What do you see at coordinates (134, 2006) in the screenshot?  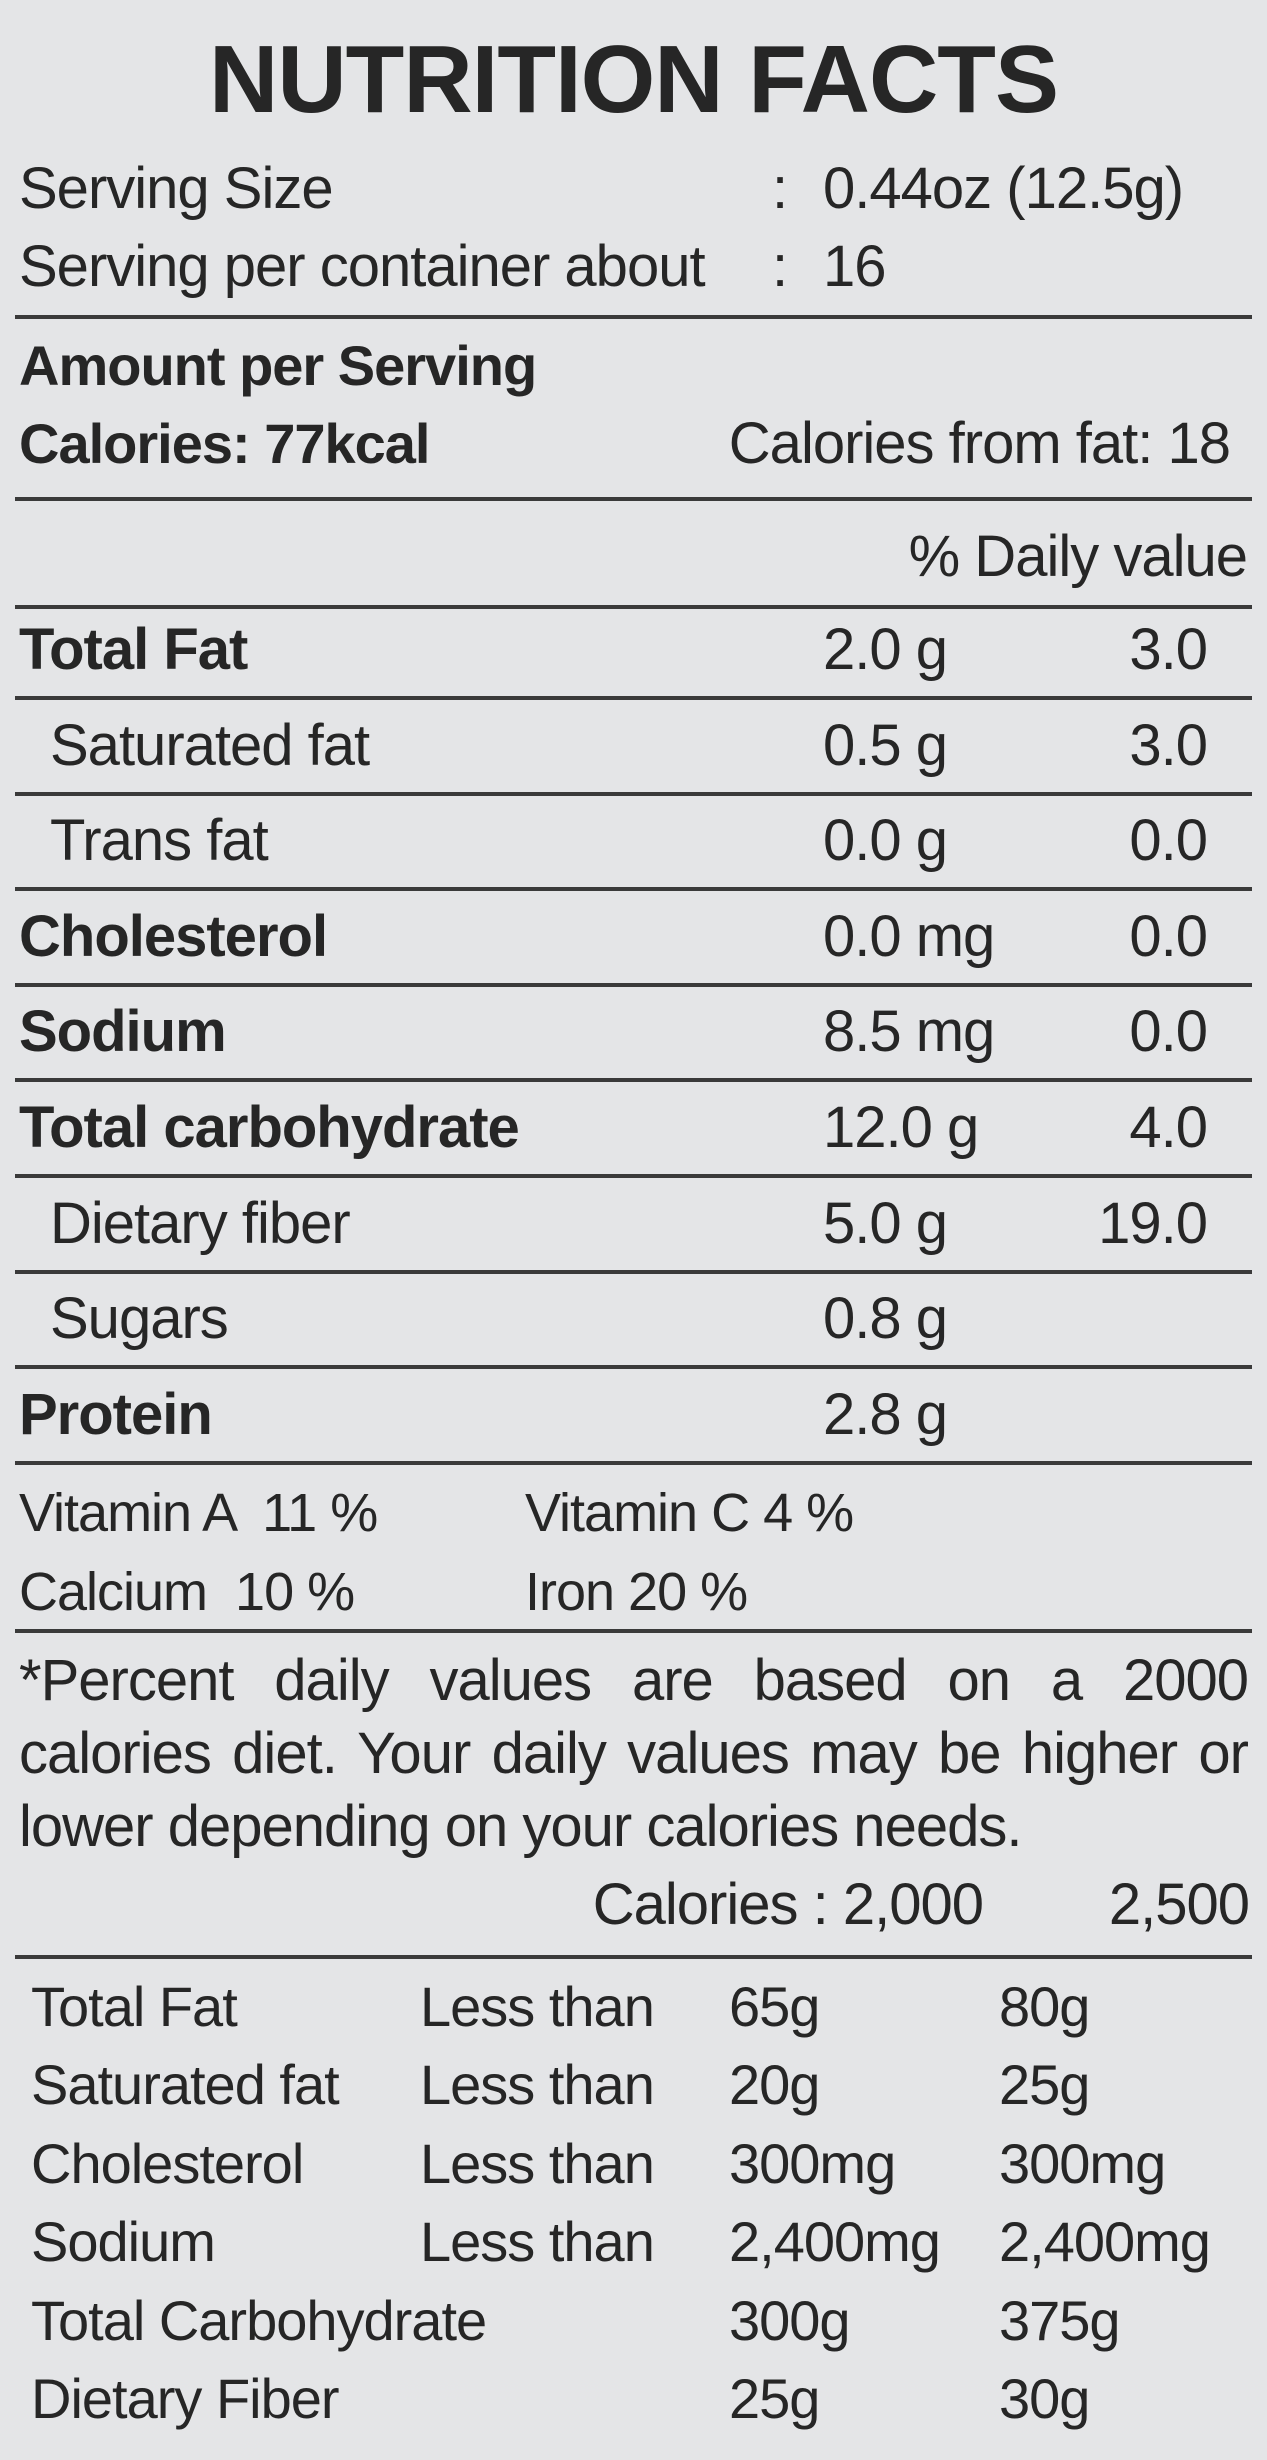 I see `reference-cell: Total Fat` at bounding box center [134, 2006].